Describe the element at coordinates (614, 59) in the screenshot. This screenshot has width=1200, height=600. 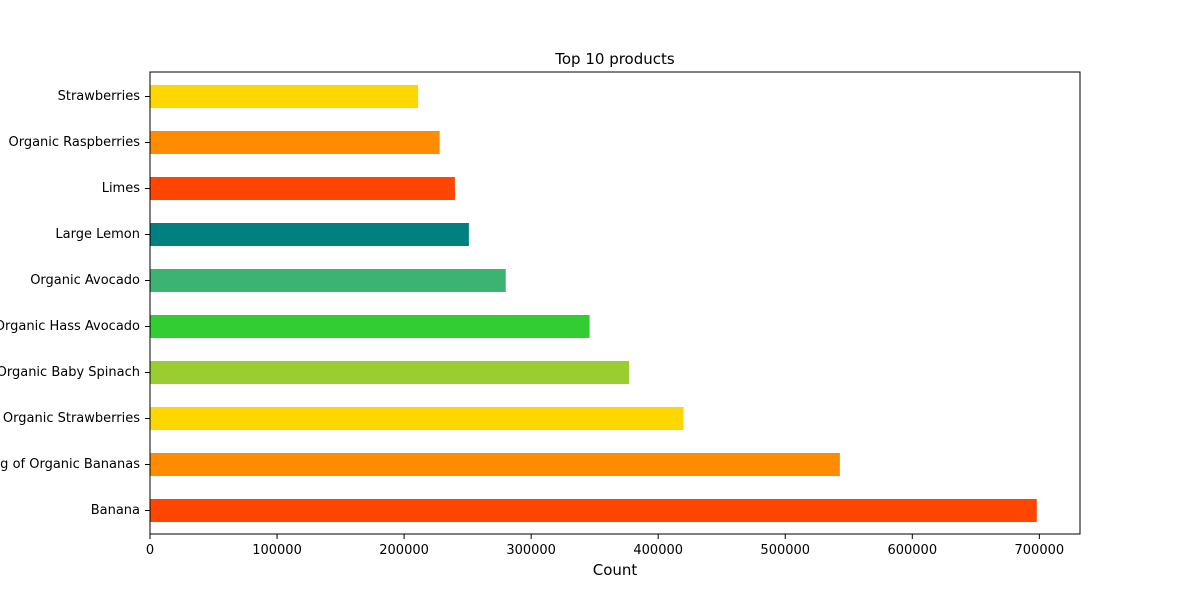
I see `chart-title: Top 10 products` at that location.